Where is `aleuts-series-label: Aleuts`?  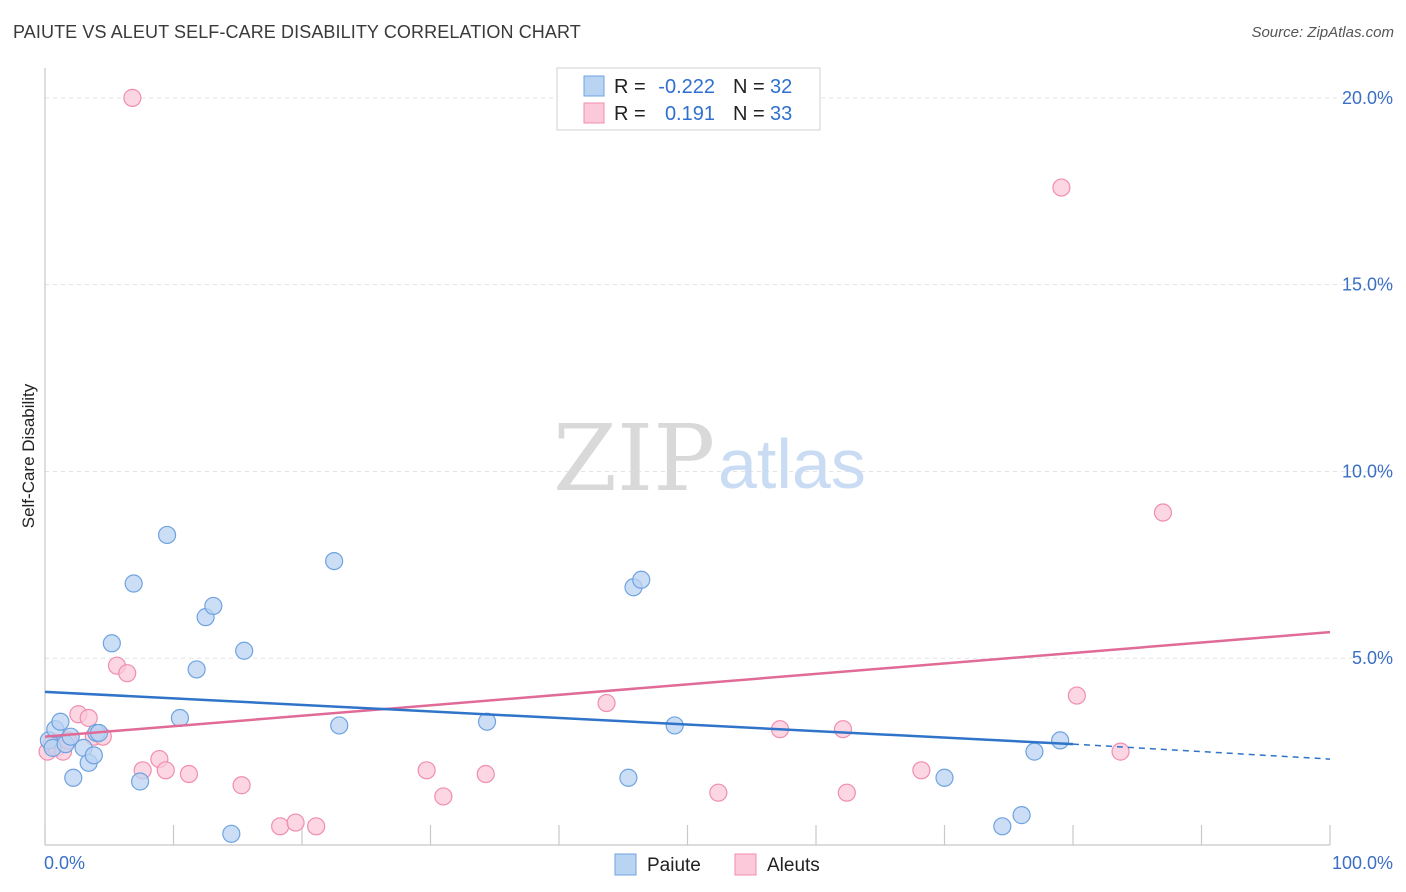 aleuts-series-label: Aleuts is located at coordinates (793, 865).